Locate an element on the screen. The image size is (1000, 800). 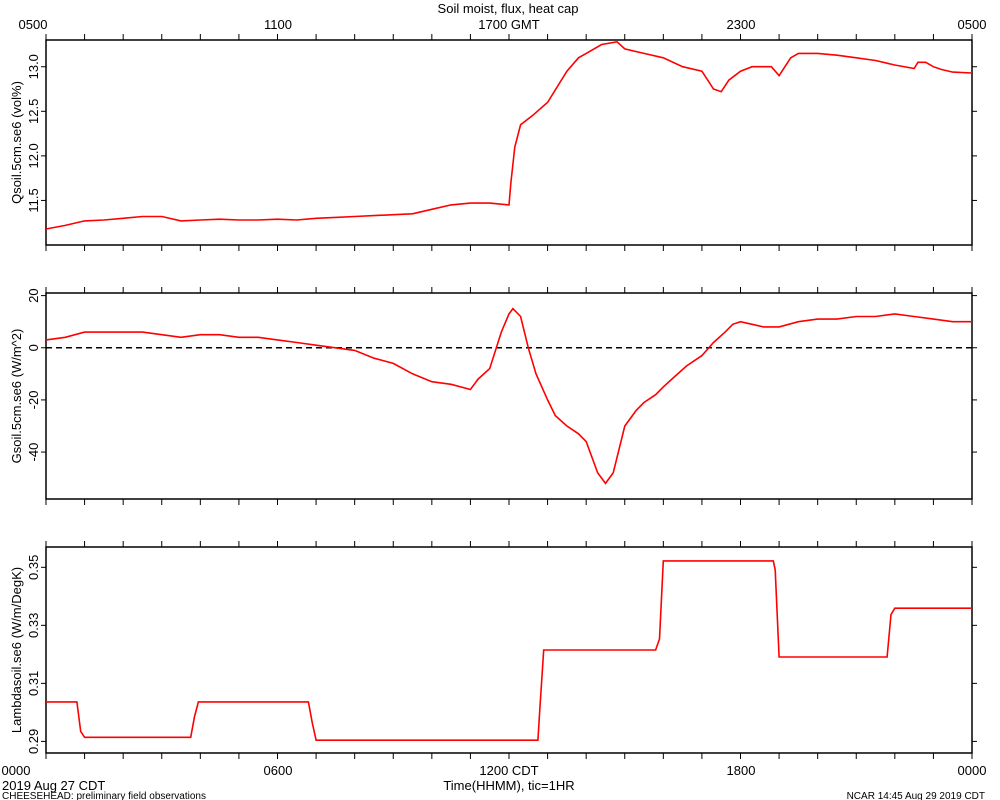
y-tick-label: 12.0 is located at coordinates (33, 155).